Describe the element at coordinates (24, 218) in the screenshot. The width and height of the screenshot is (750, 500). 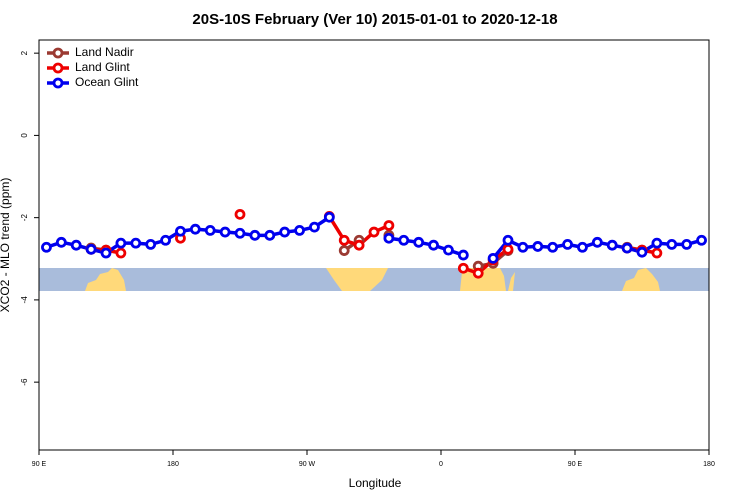
I see `y-tick-label: -2` at that location.